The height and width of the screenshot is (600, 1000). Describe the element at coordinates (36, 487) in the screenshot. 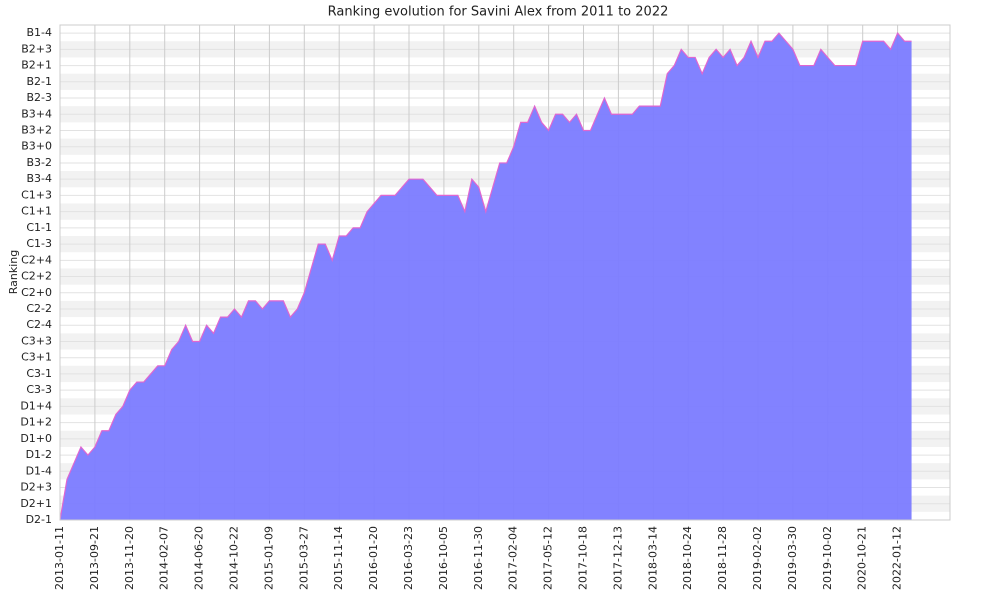

I see `y-tick-label: D2+3` at that location.